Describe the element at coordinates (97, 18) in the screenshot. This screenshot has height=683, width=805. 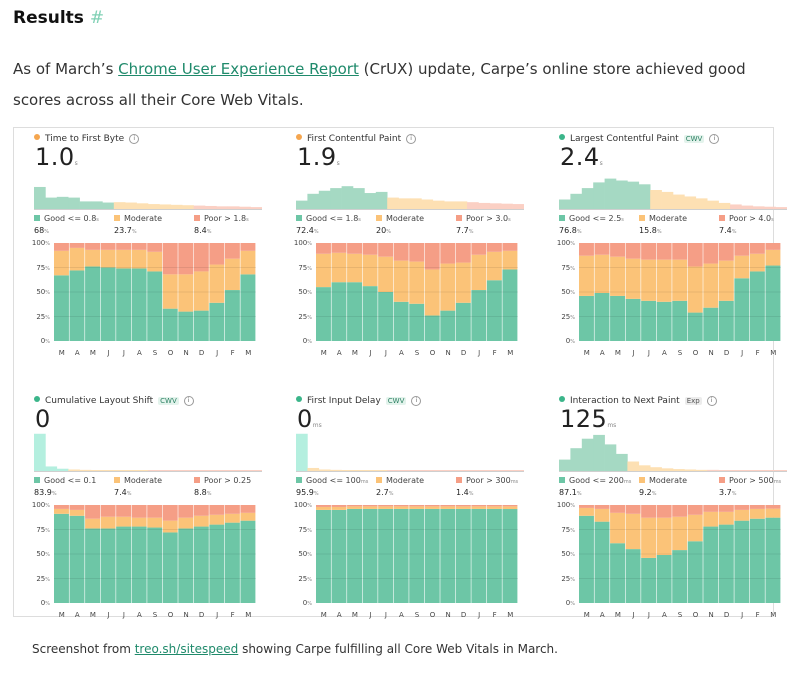
I see `anchor-link: #` at that location.